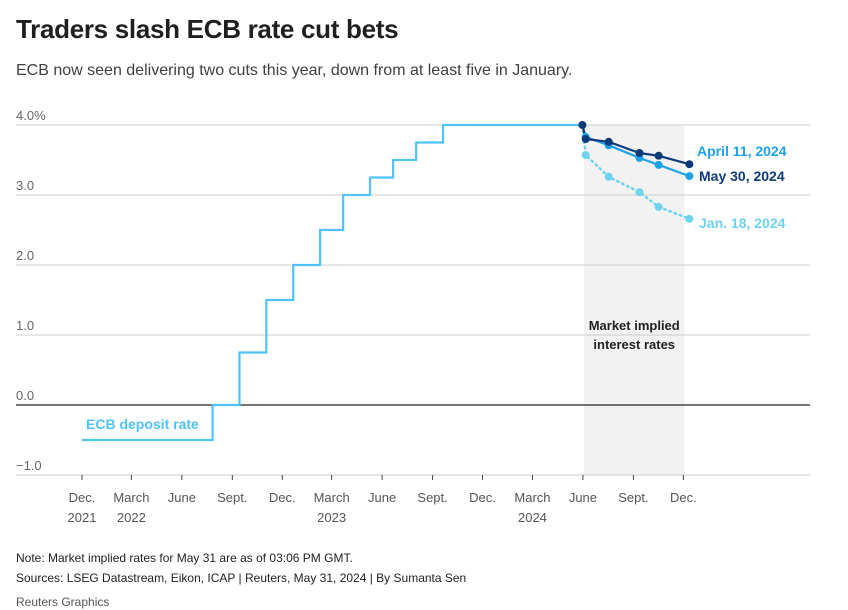 The width and height of the screenshot is (848, 610). What do you see at coordinates (634, 300) in the screenshot?
I see `market-implied-shaded-region` at bounding box center [634, 300].